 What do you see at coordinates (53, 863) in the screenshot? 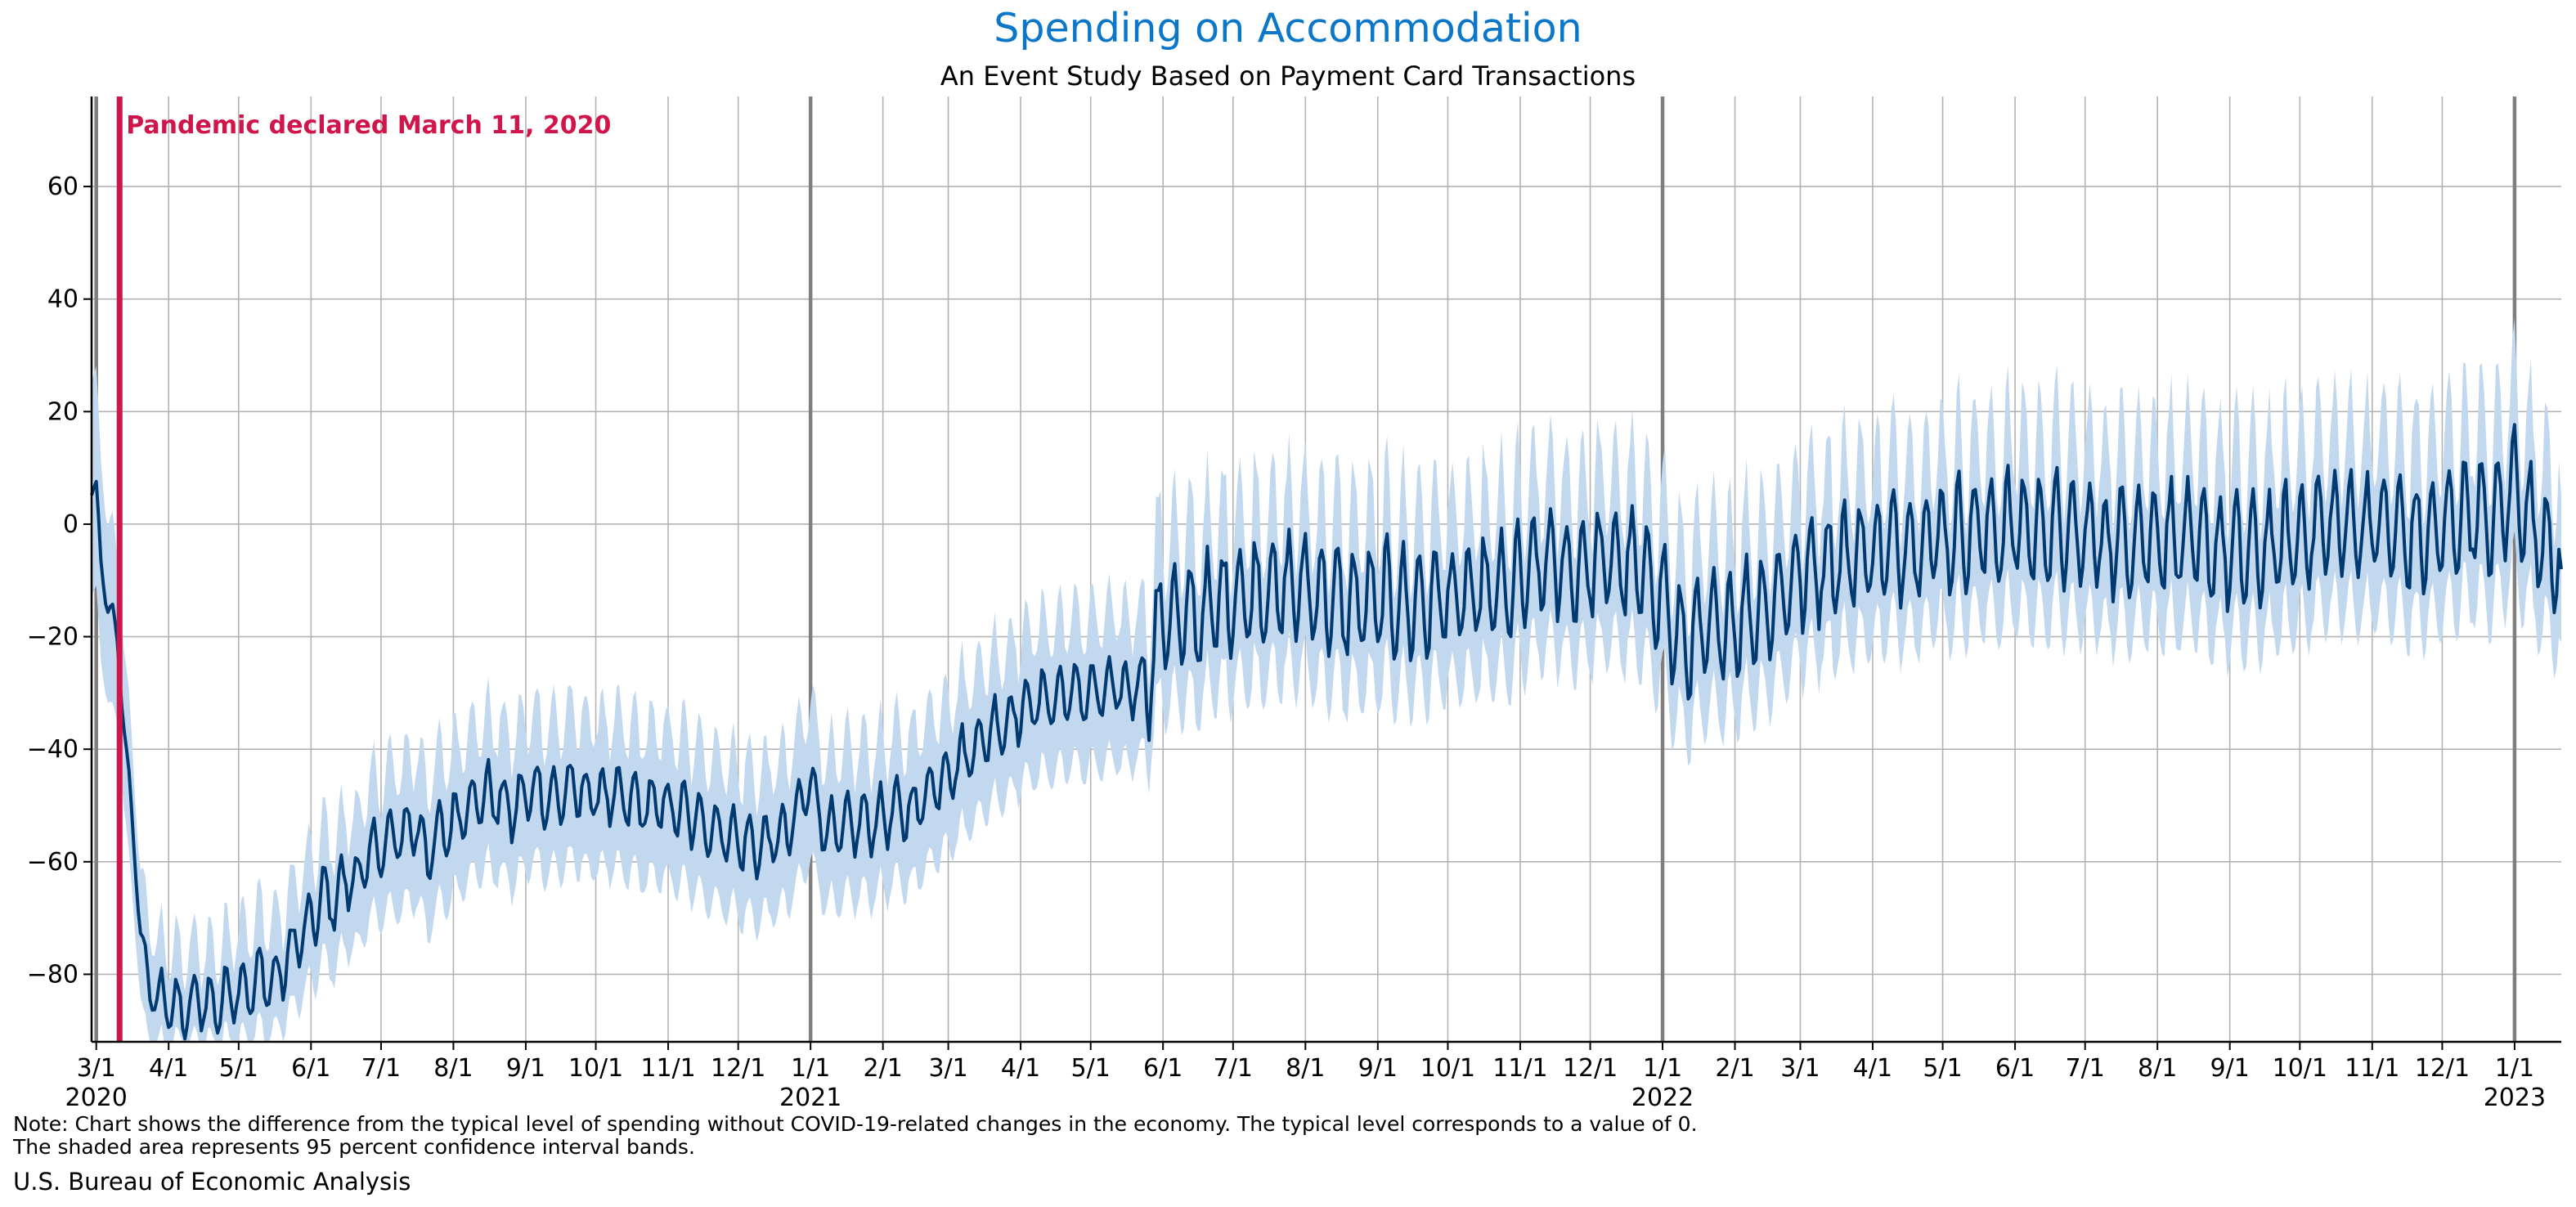
I see `y-tick-label: −60` at bounding box center [53, 863].